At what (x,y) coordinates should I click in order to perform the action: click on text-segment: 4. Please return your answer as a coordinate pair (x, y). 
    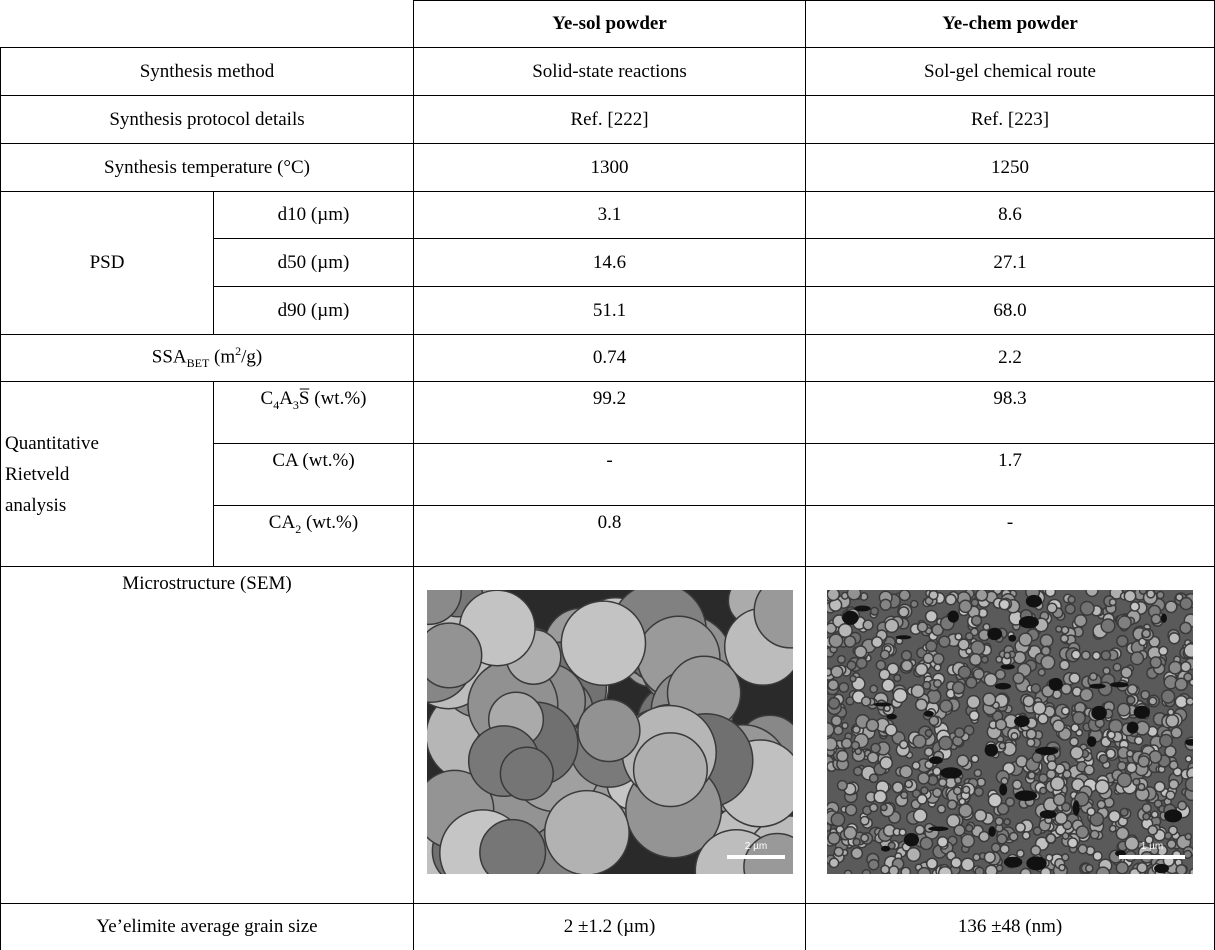
    Looking at the image, I should click on (276, 404).